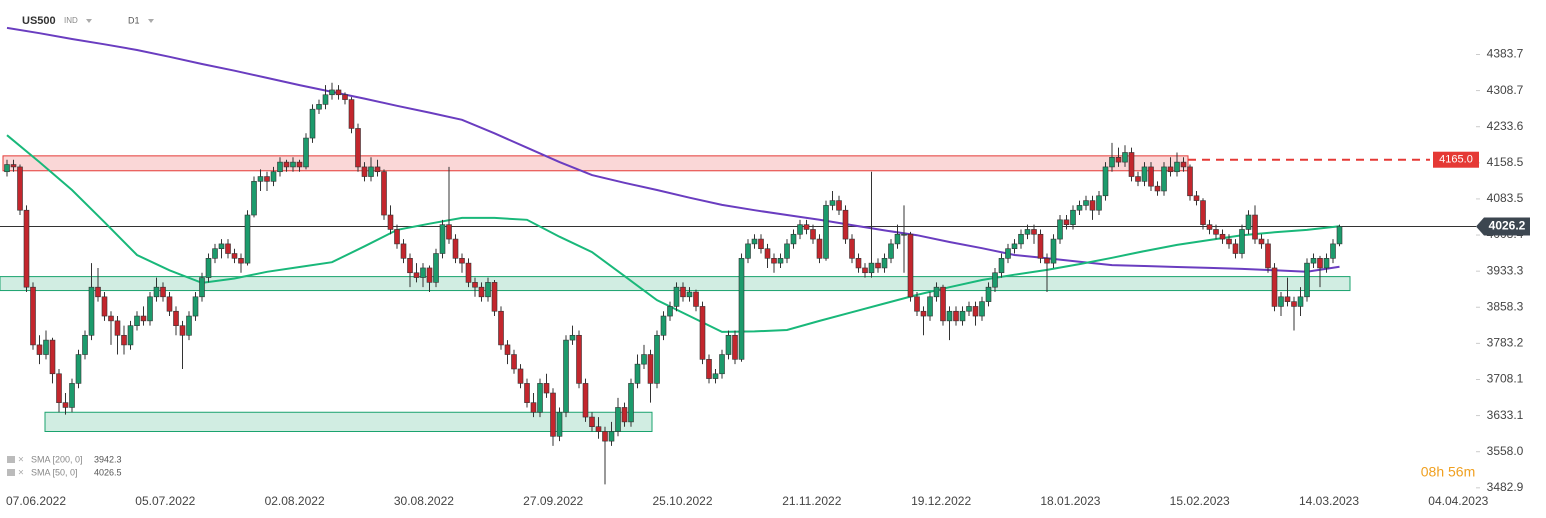 The height and width of the screenshot is (518, 1546). What do you see at coordinates (682, 501) in the screenshot?
I see `x-tick-label: 25.10.2022` at bounding box center [682, 501].